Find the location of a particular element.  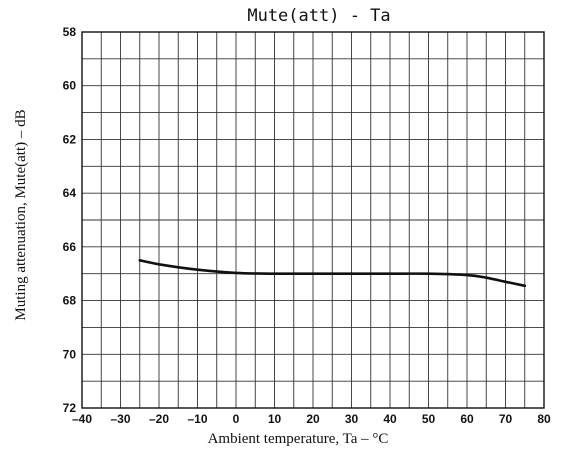

series-line is located at coordinates (332, 273).